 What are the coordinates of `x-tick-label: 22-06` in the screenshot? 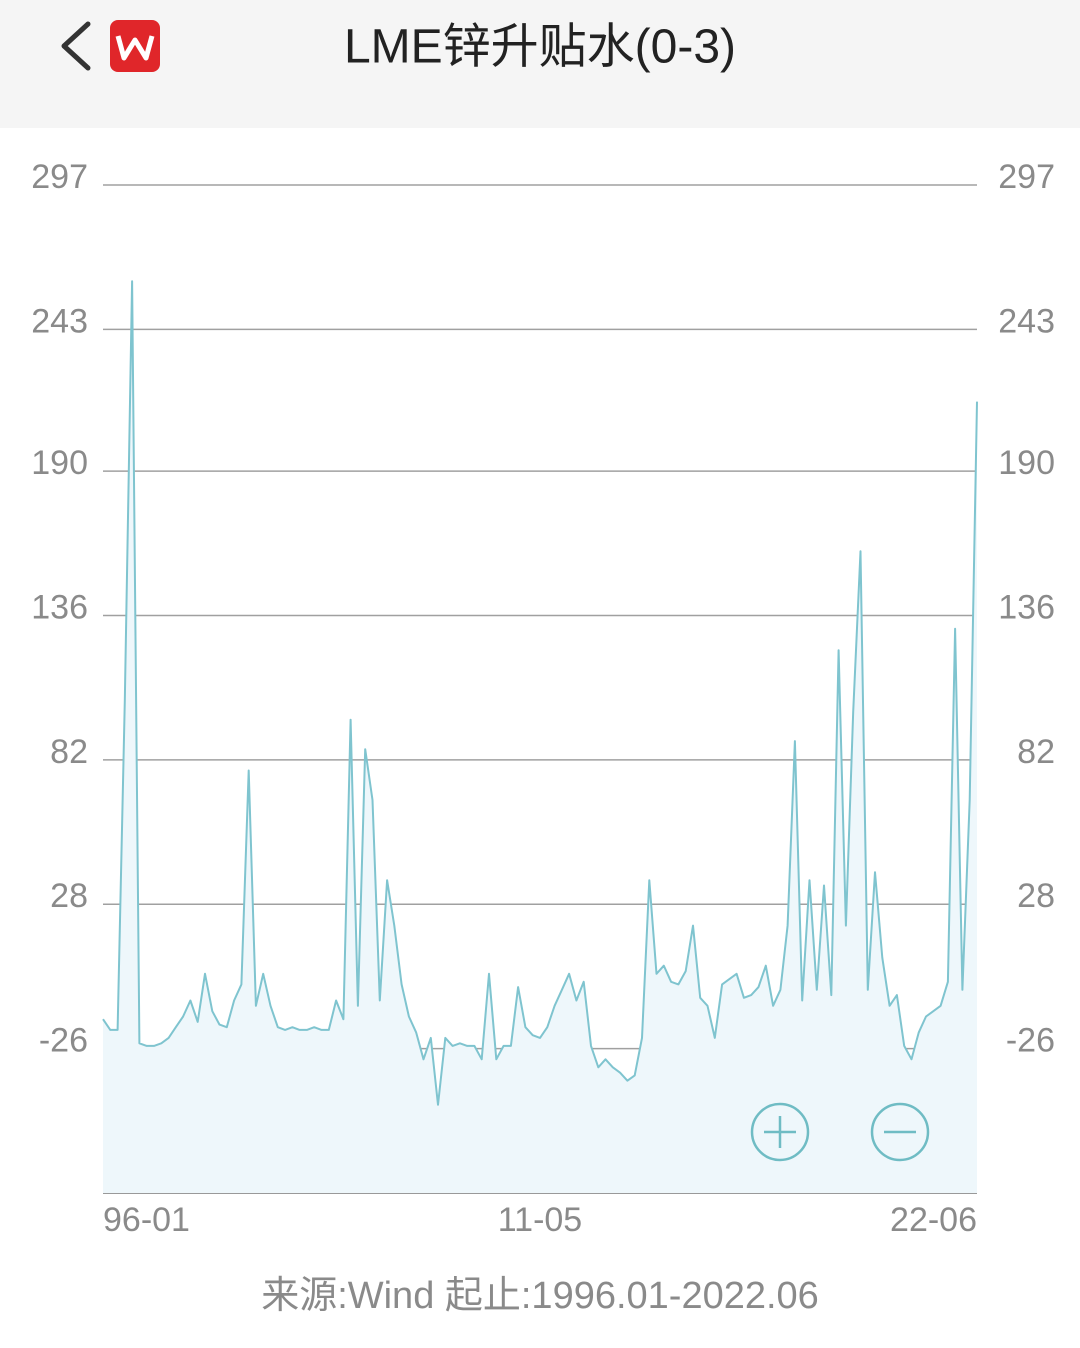 It's located at (933, 1220).